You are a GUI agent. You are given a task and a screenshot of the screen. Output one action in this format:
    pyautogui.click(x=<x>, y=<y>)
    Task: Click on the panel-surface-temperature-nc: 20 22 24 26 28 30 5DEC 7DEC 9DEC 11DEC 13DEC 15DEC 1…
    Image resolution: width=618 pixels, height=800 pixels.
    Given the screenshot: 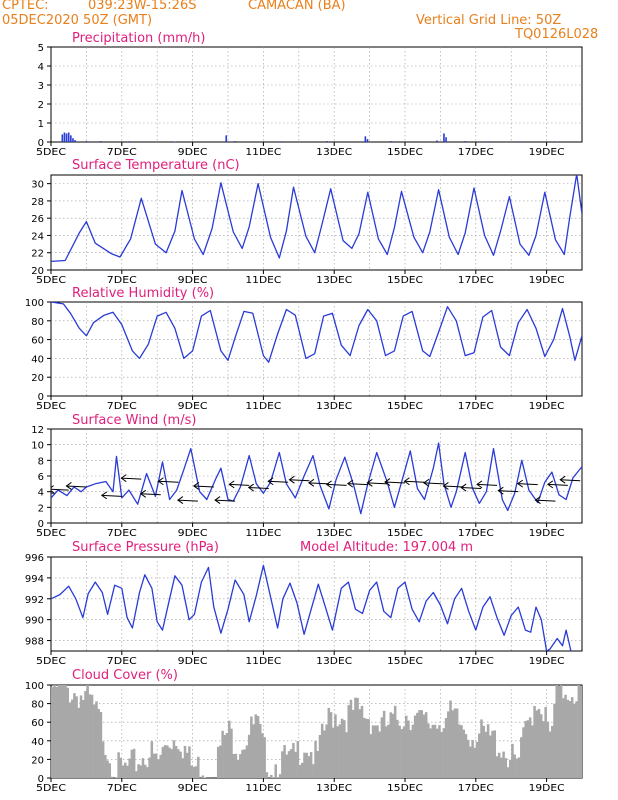 What is the action you would take?
    pyautogui.click(x=307, y=222)
    